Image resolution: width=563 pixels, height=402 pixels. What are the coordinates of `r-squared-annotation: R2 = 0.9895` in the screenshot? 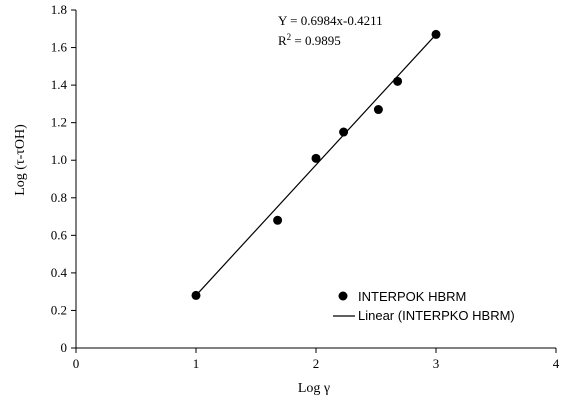 It's located at (309, 40).